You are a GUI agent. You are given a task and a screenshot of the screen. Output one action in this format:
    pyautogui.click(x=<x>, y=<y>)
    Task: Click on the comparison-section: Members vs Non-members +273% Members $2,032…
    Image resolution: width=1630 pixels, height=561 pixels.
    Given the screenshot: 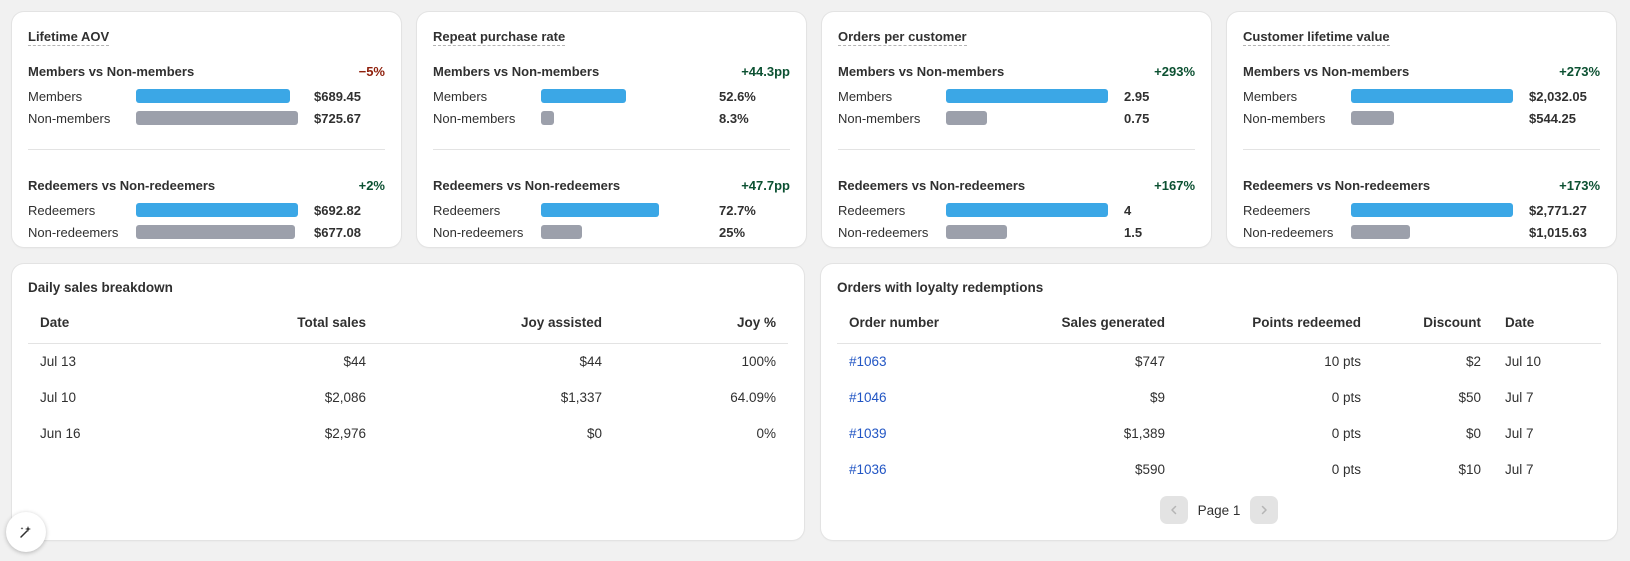 What is the action you would take?
    pyautogui.click(x=1421, y=96)
    